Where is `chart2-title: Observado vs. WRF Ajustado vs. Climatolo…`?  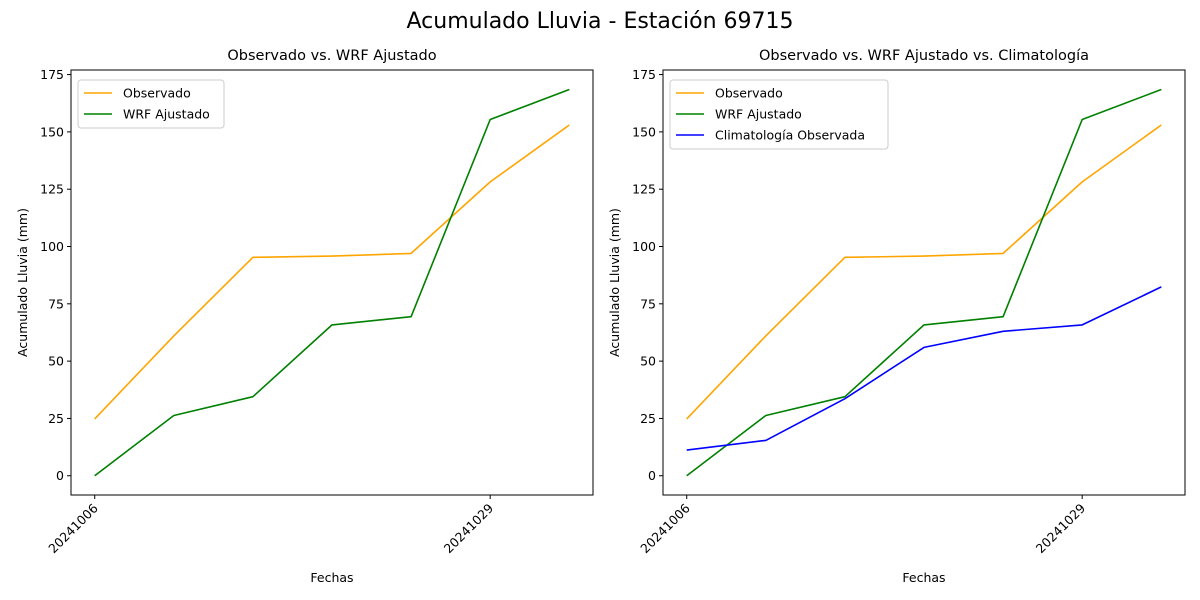
chart2-title: Observado vs. WRF Ajustado vs. Climatolo… is located at coordinates (924, 56).